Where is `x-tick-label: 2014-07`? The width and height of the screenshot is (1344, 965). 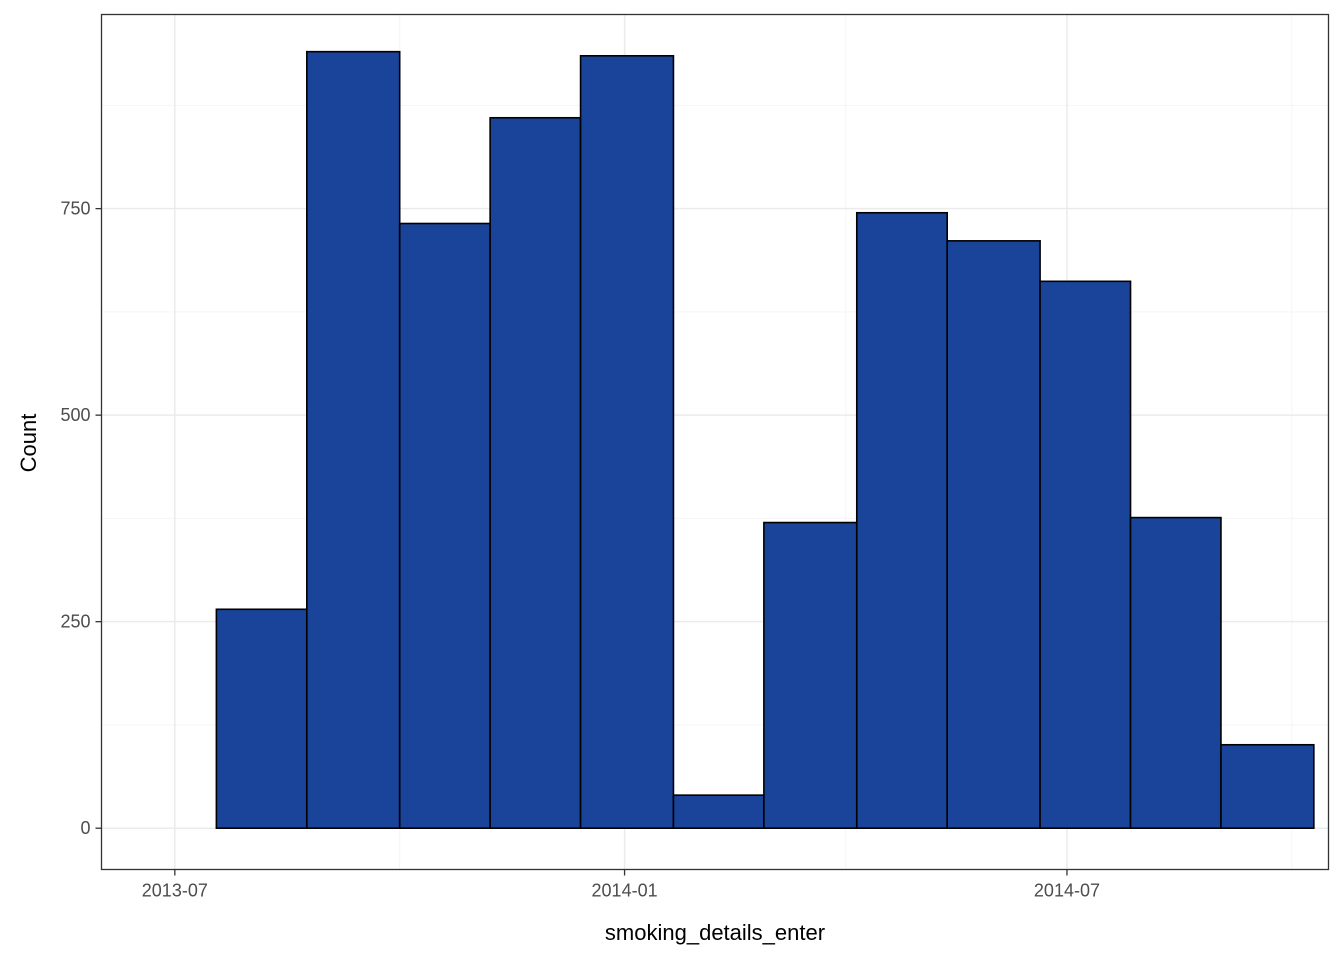
x-tick-label: 2014-07 is located at coordinates (1067, 891).